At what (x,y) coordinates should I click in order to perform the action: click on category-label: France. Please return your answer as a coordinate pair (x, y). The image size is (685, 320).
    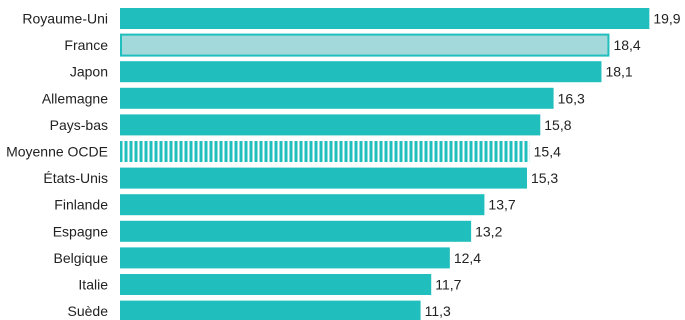
    Looking at the image, I should click on (86, 45).